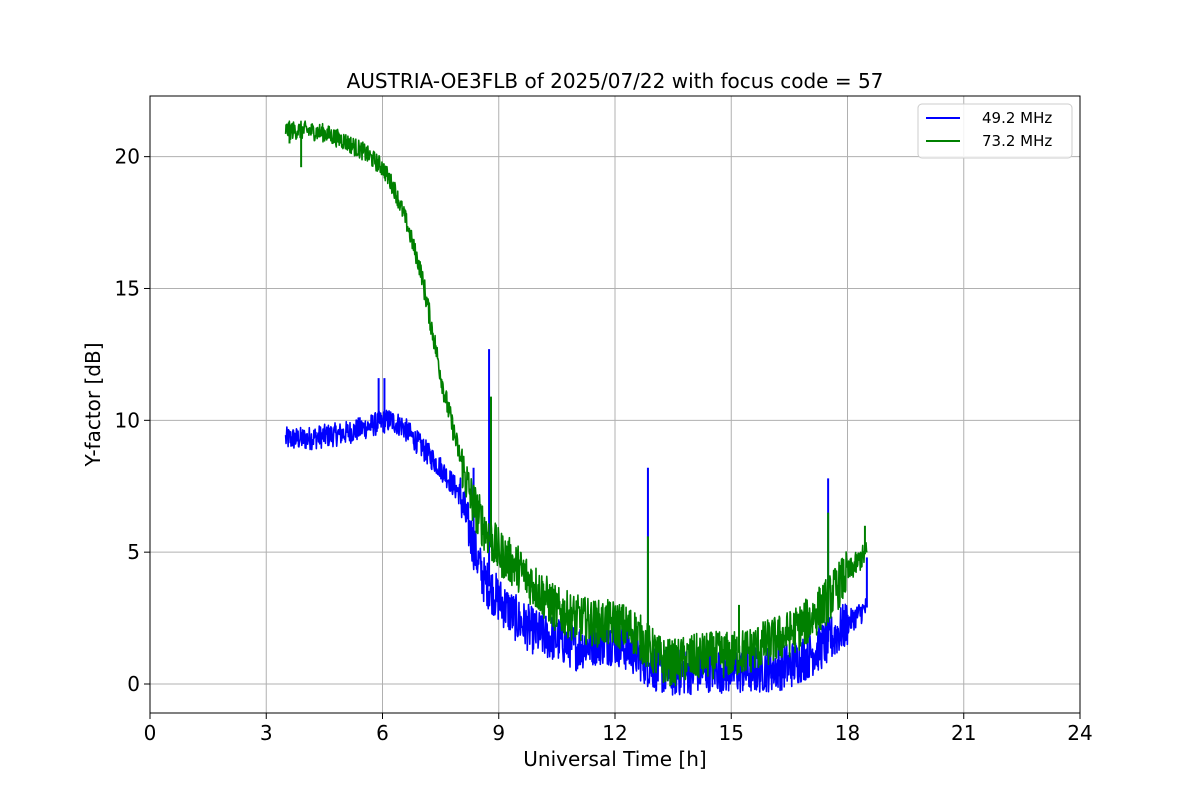 The width and height of the screenshot is (1200, 800). Describe the element at coordinates (847, 733) in the screenshot. I see `x-tick-label: 18` at that location.